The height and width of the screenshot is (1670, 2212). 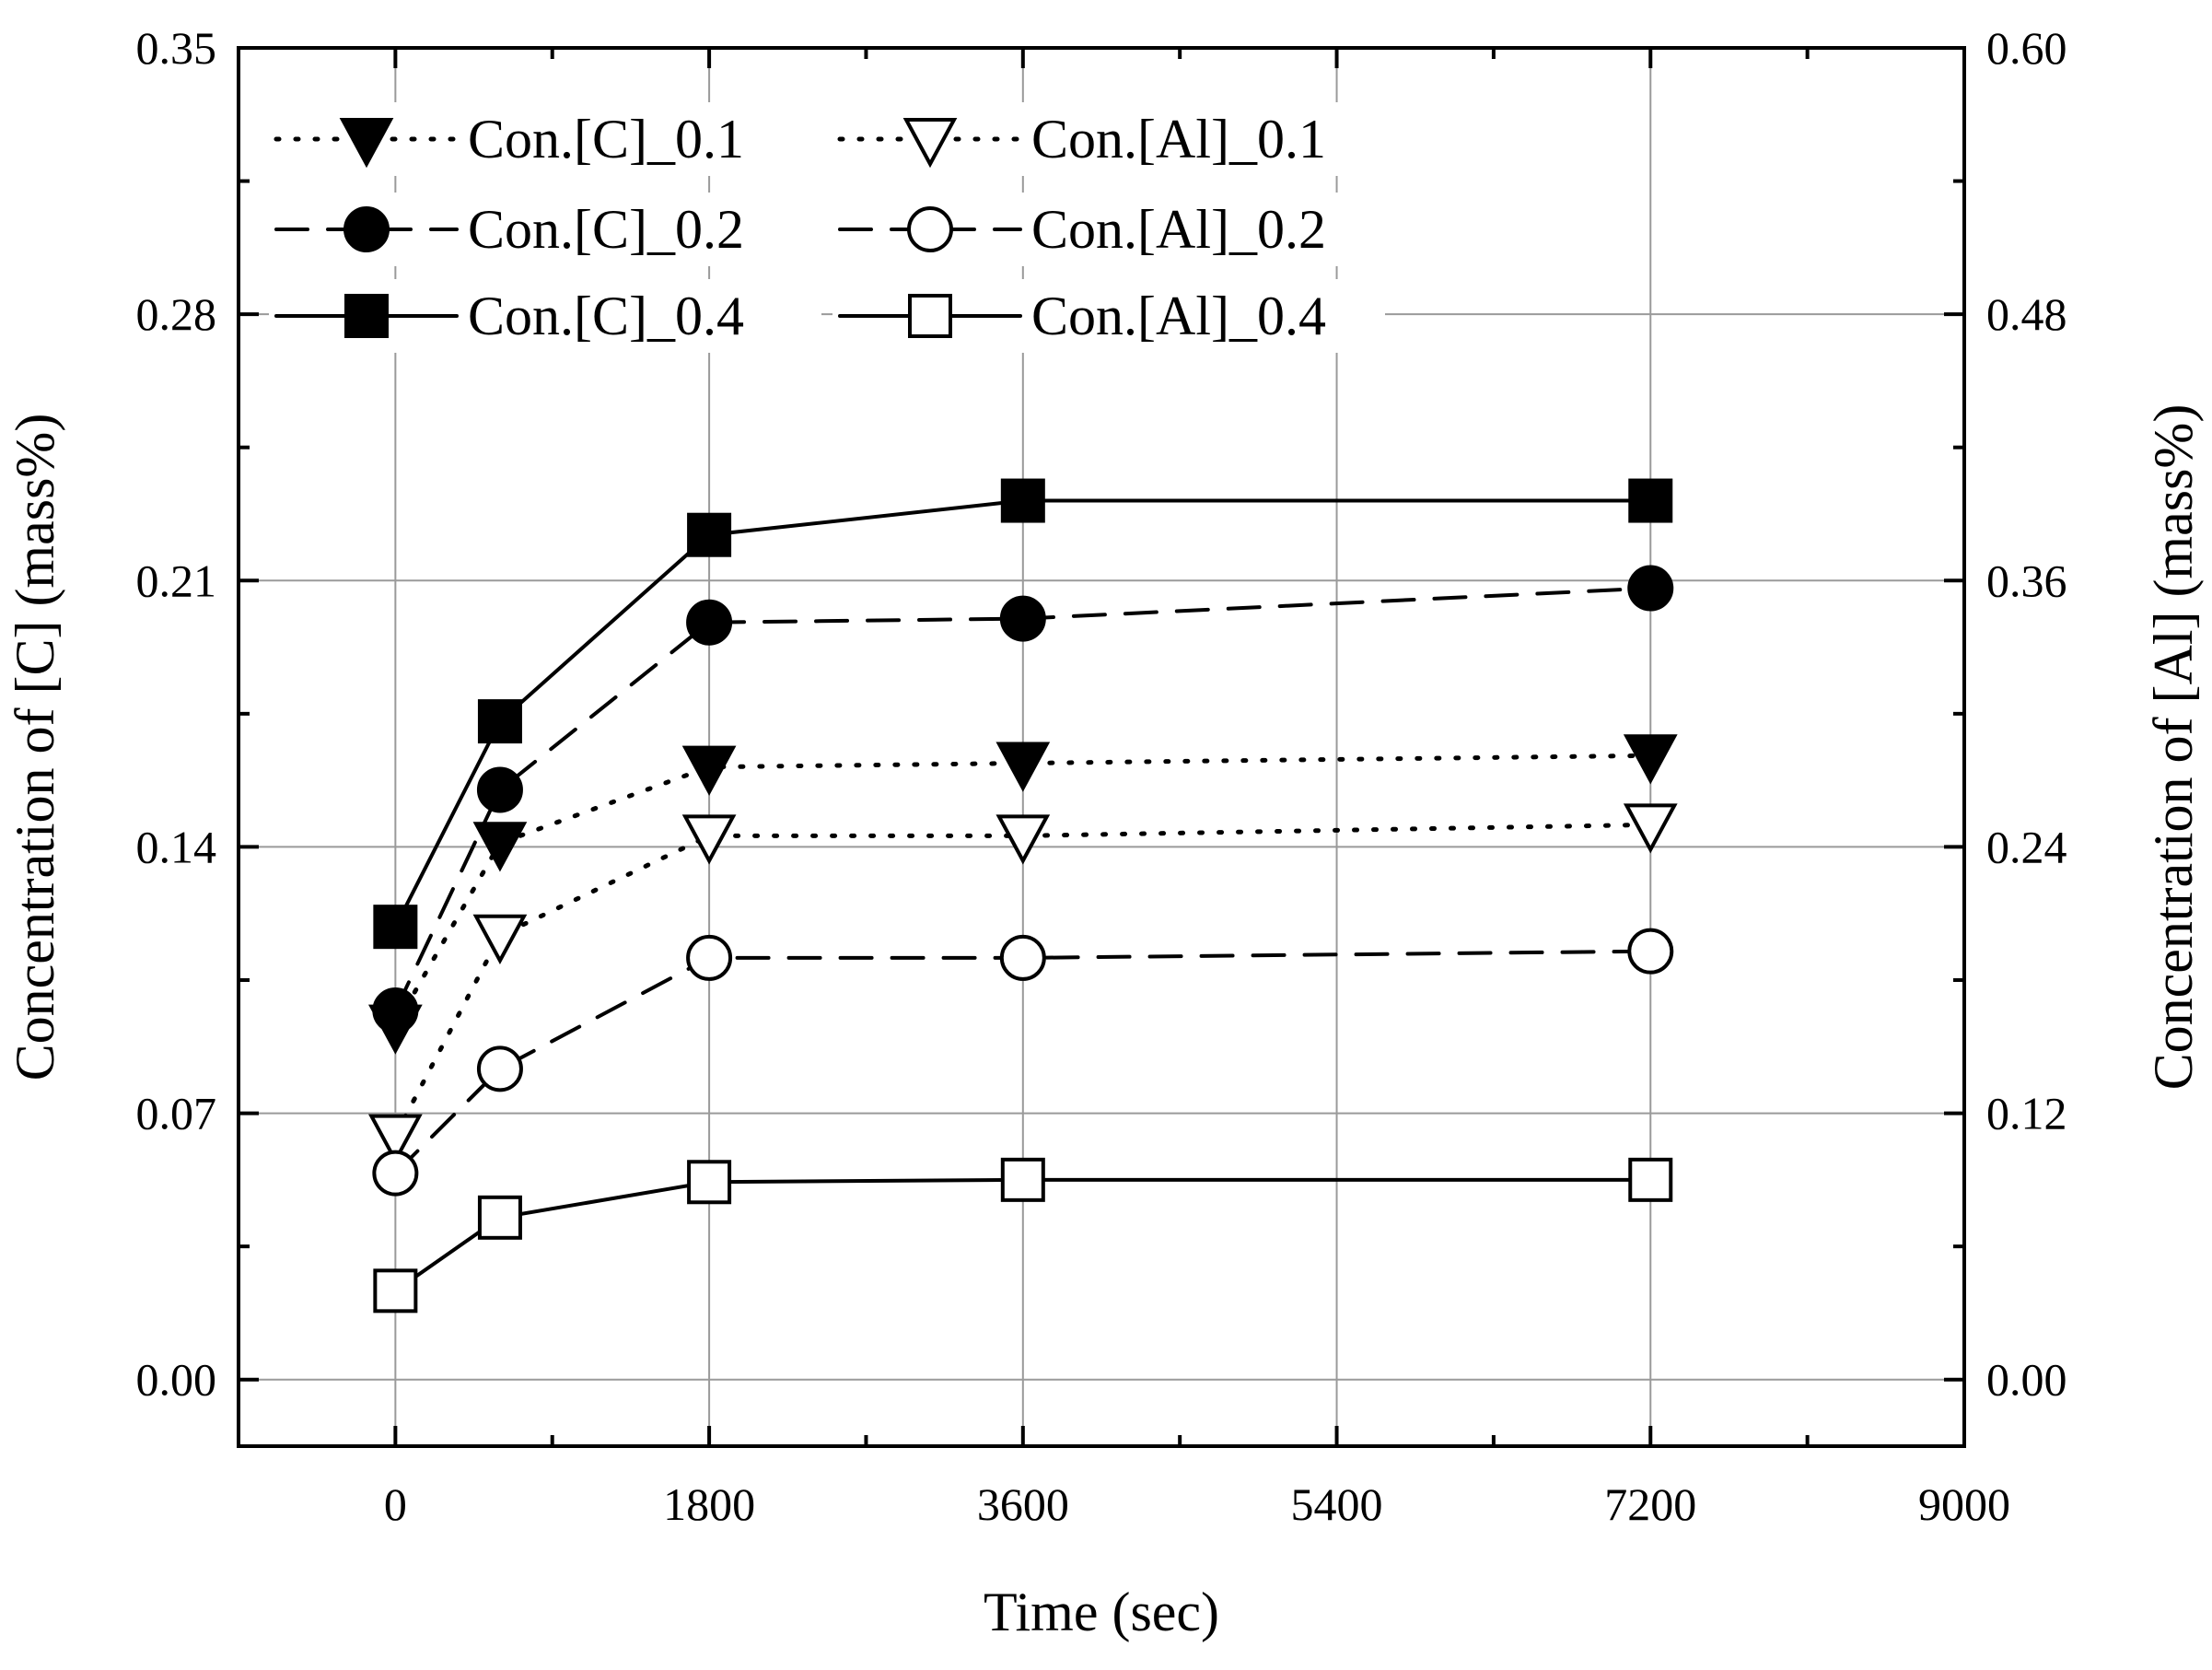 I want to click on y-right-tick-label: 0.00, so click(x=2027, y=1380).